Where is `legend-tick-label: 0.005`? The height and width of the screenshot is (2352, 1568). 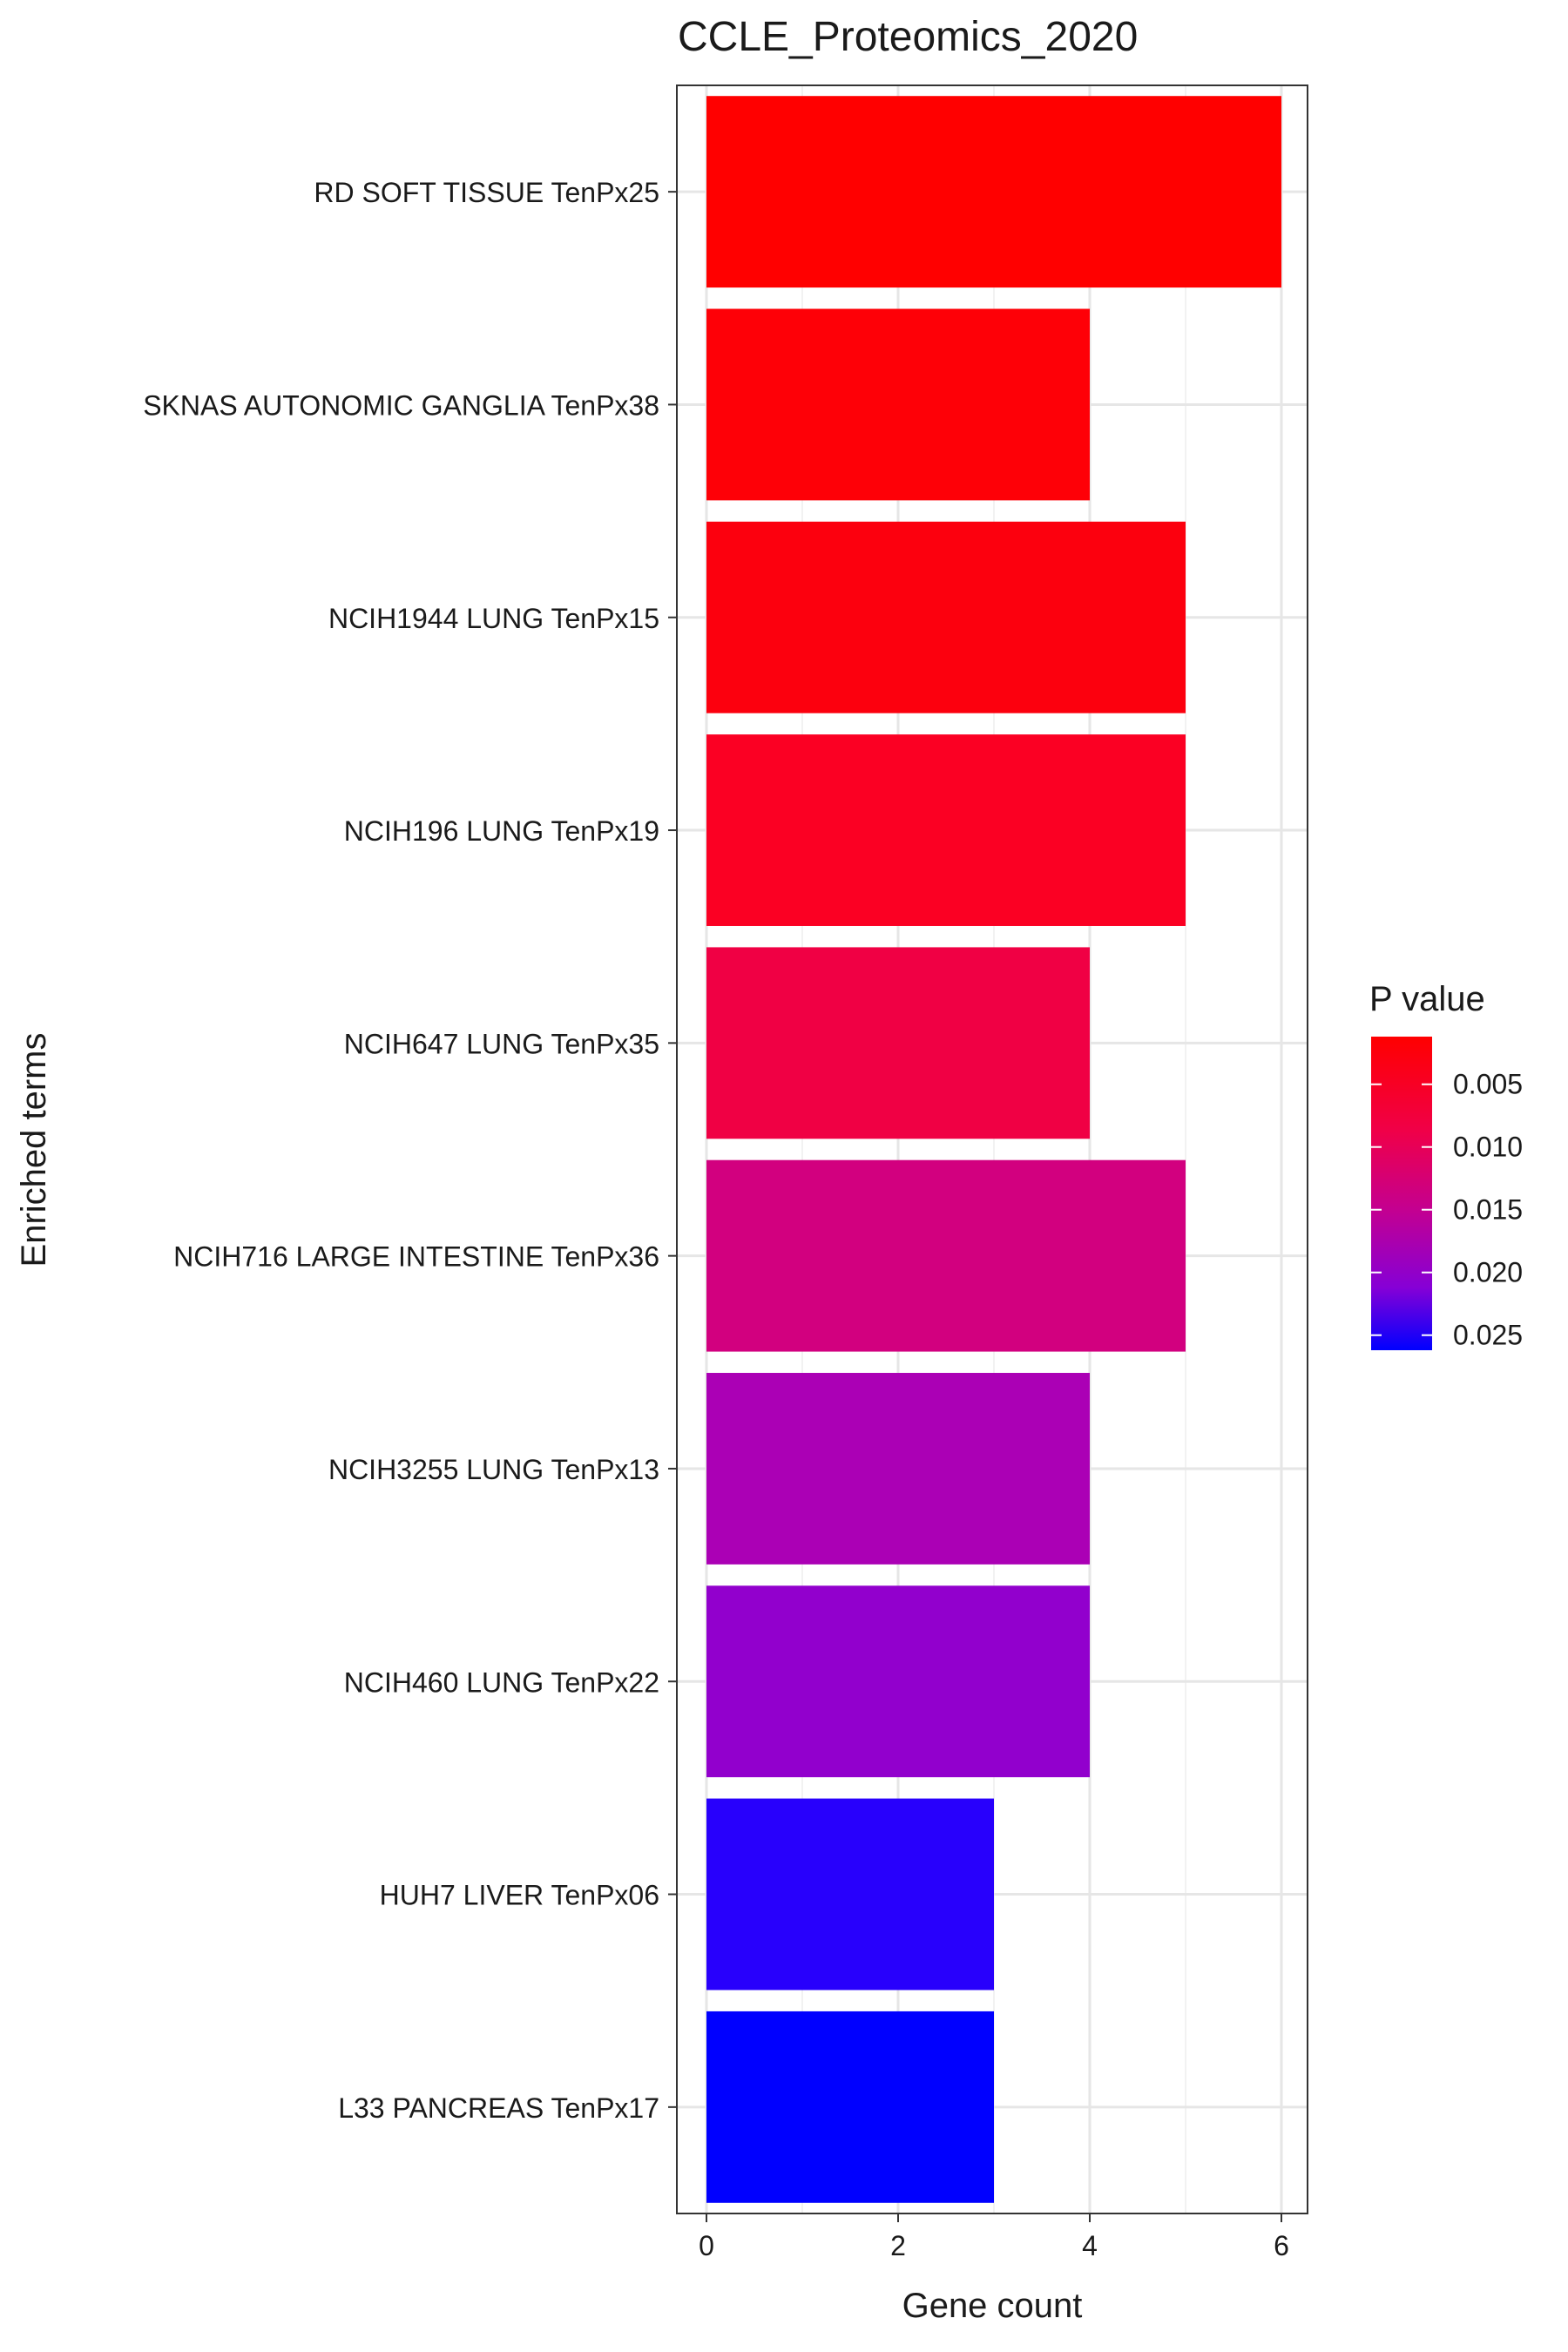
legend-tick-label: 0.005 is located at coordinates (1488, 1084).